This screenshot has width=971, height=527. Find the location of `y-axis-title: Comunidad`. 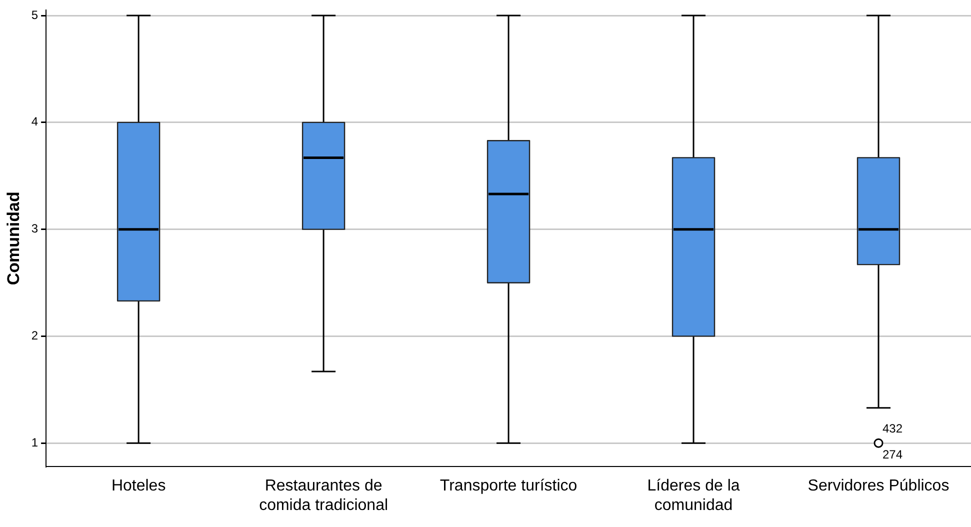

y-axis-title: Comunidad is located at coordinates (13, 239).